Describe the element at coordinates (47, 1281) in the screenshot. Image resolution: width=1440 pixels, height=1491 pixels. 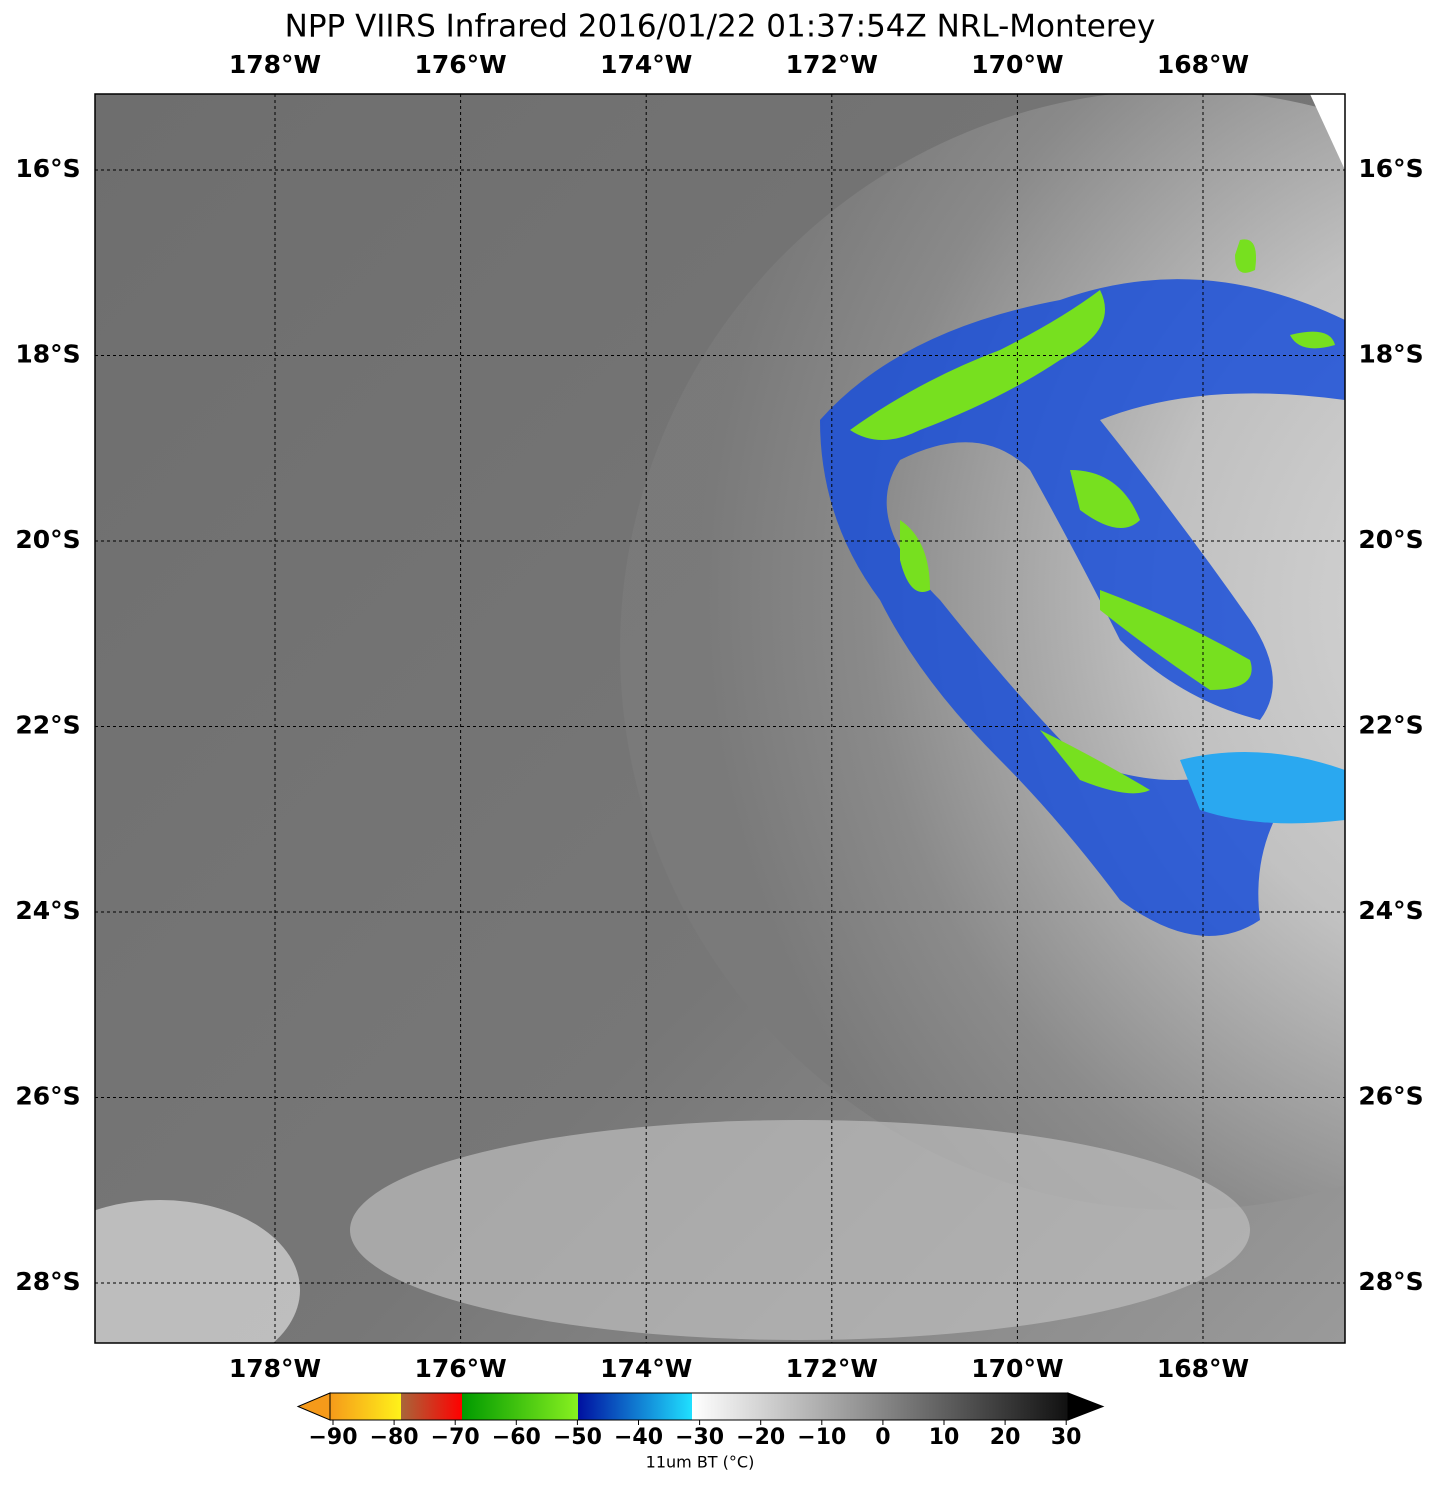
I see `latitude-label-left: 28°S` at that location.